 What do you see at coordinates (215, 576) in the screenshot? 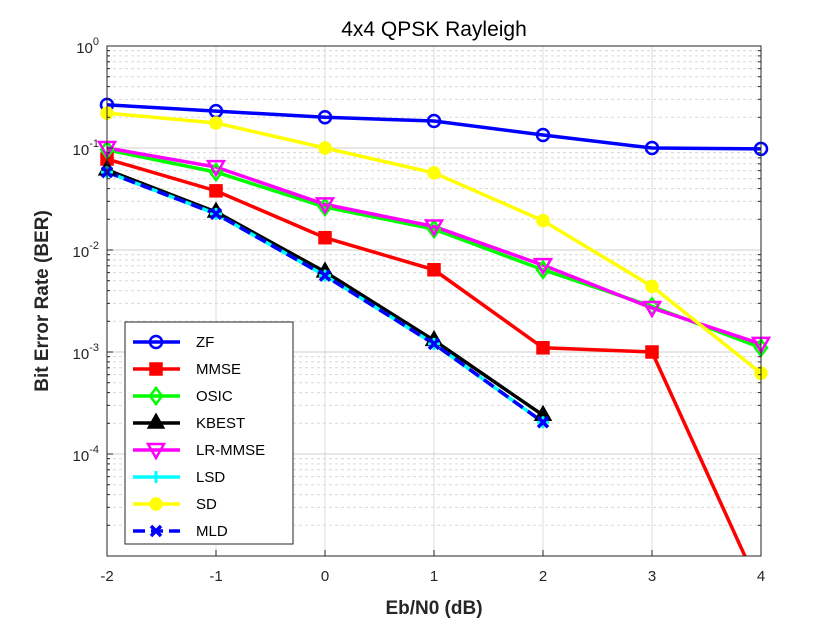
I see `x-tick-label: -1` at bounding box center [215, 576].